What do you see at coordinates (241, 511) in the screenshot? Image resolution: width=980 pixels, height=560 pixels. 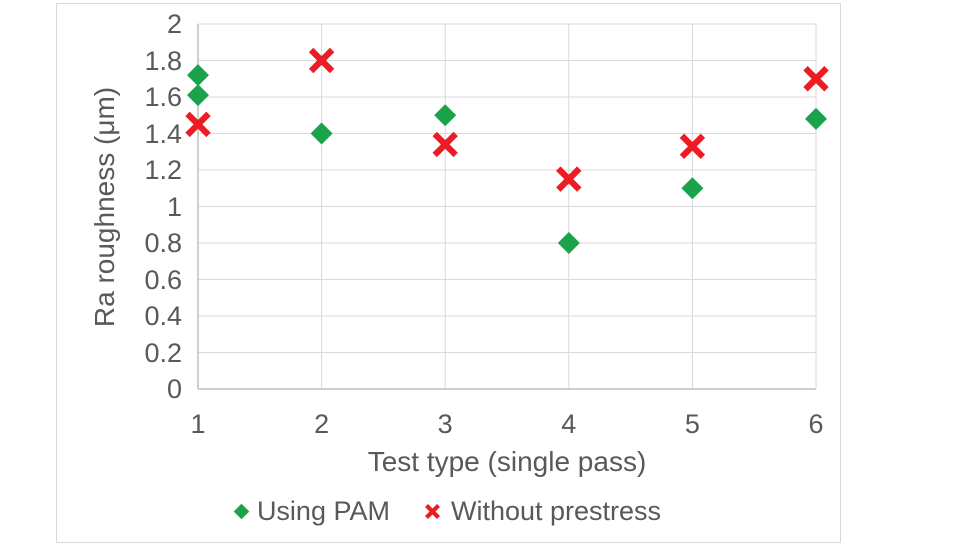 I see `diamond-marker-icon` at bounding box center [241, 511].